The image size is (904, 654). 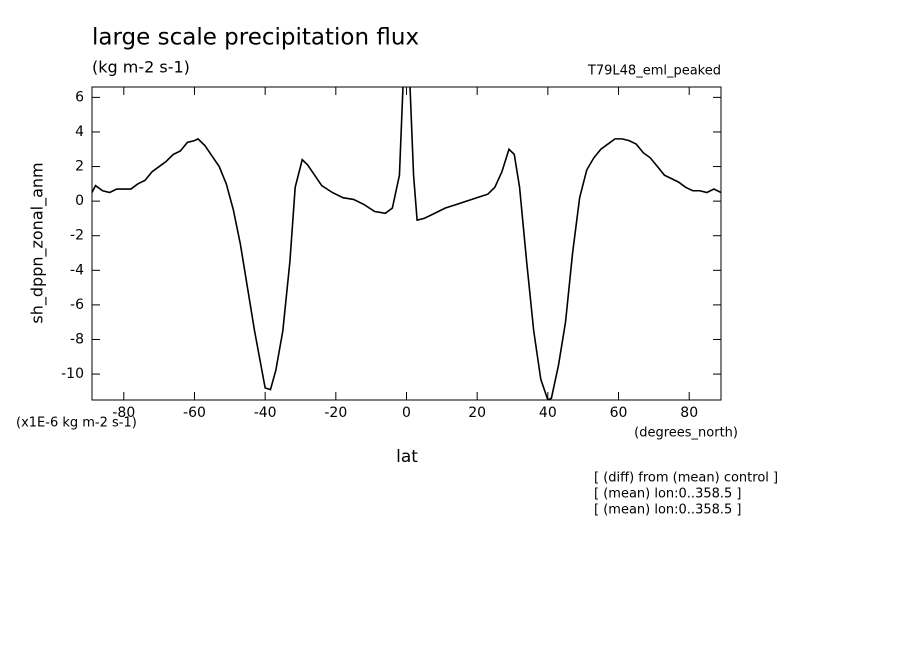 What do you see at coordinates (686, 433) in the screenshot?
I see `x-units: (degrees_north)` at bounding box center [686, 433].